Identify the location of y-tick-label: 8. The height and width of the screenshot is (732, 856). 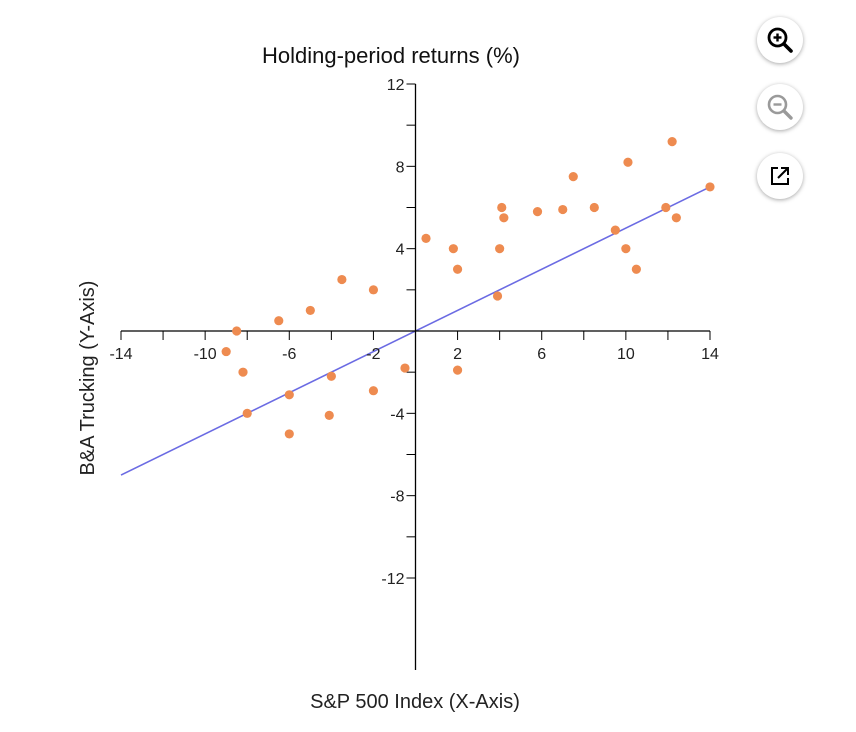
(400, 167).